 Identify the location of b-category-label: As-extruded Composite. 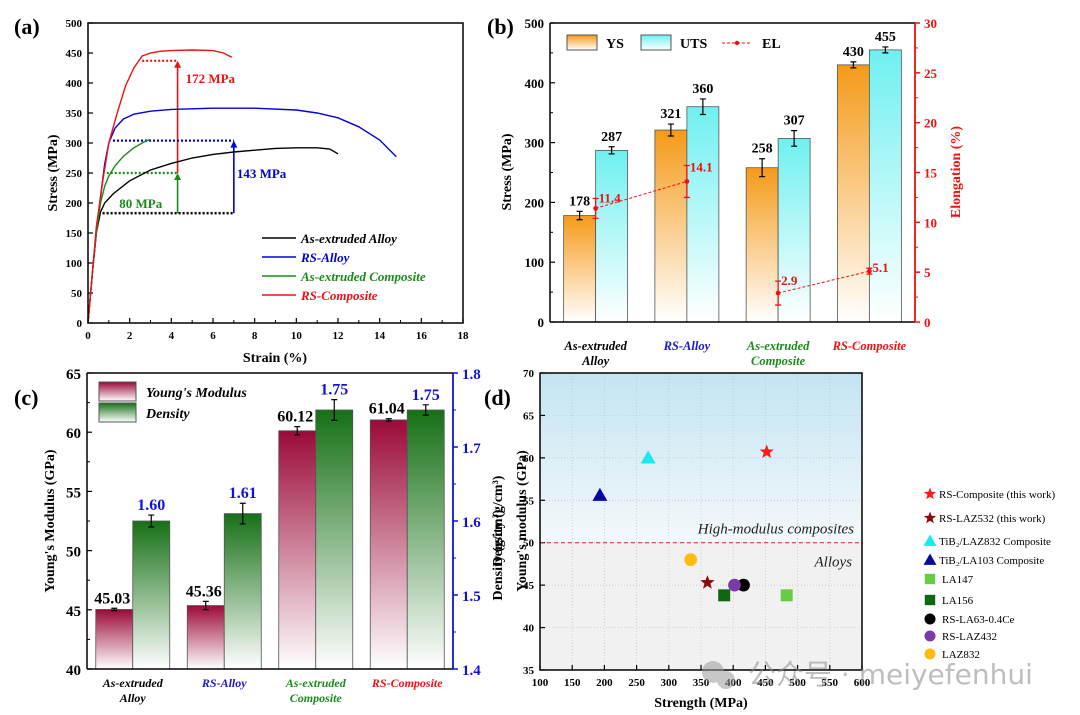
(778, 353).